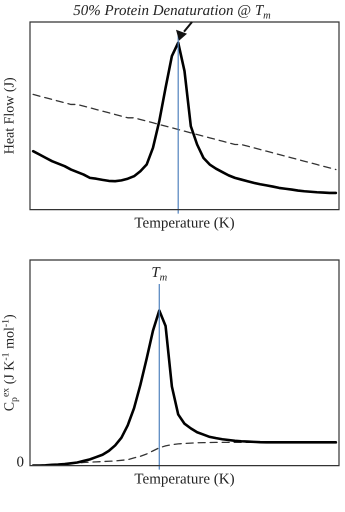 The width and height of the screenshot is (345, 512). What do you see at coordinates (10, 115) in the screenshot?
I see `y-axis-title: Heat Flow (J)` at bounding box center [10, 115].